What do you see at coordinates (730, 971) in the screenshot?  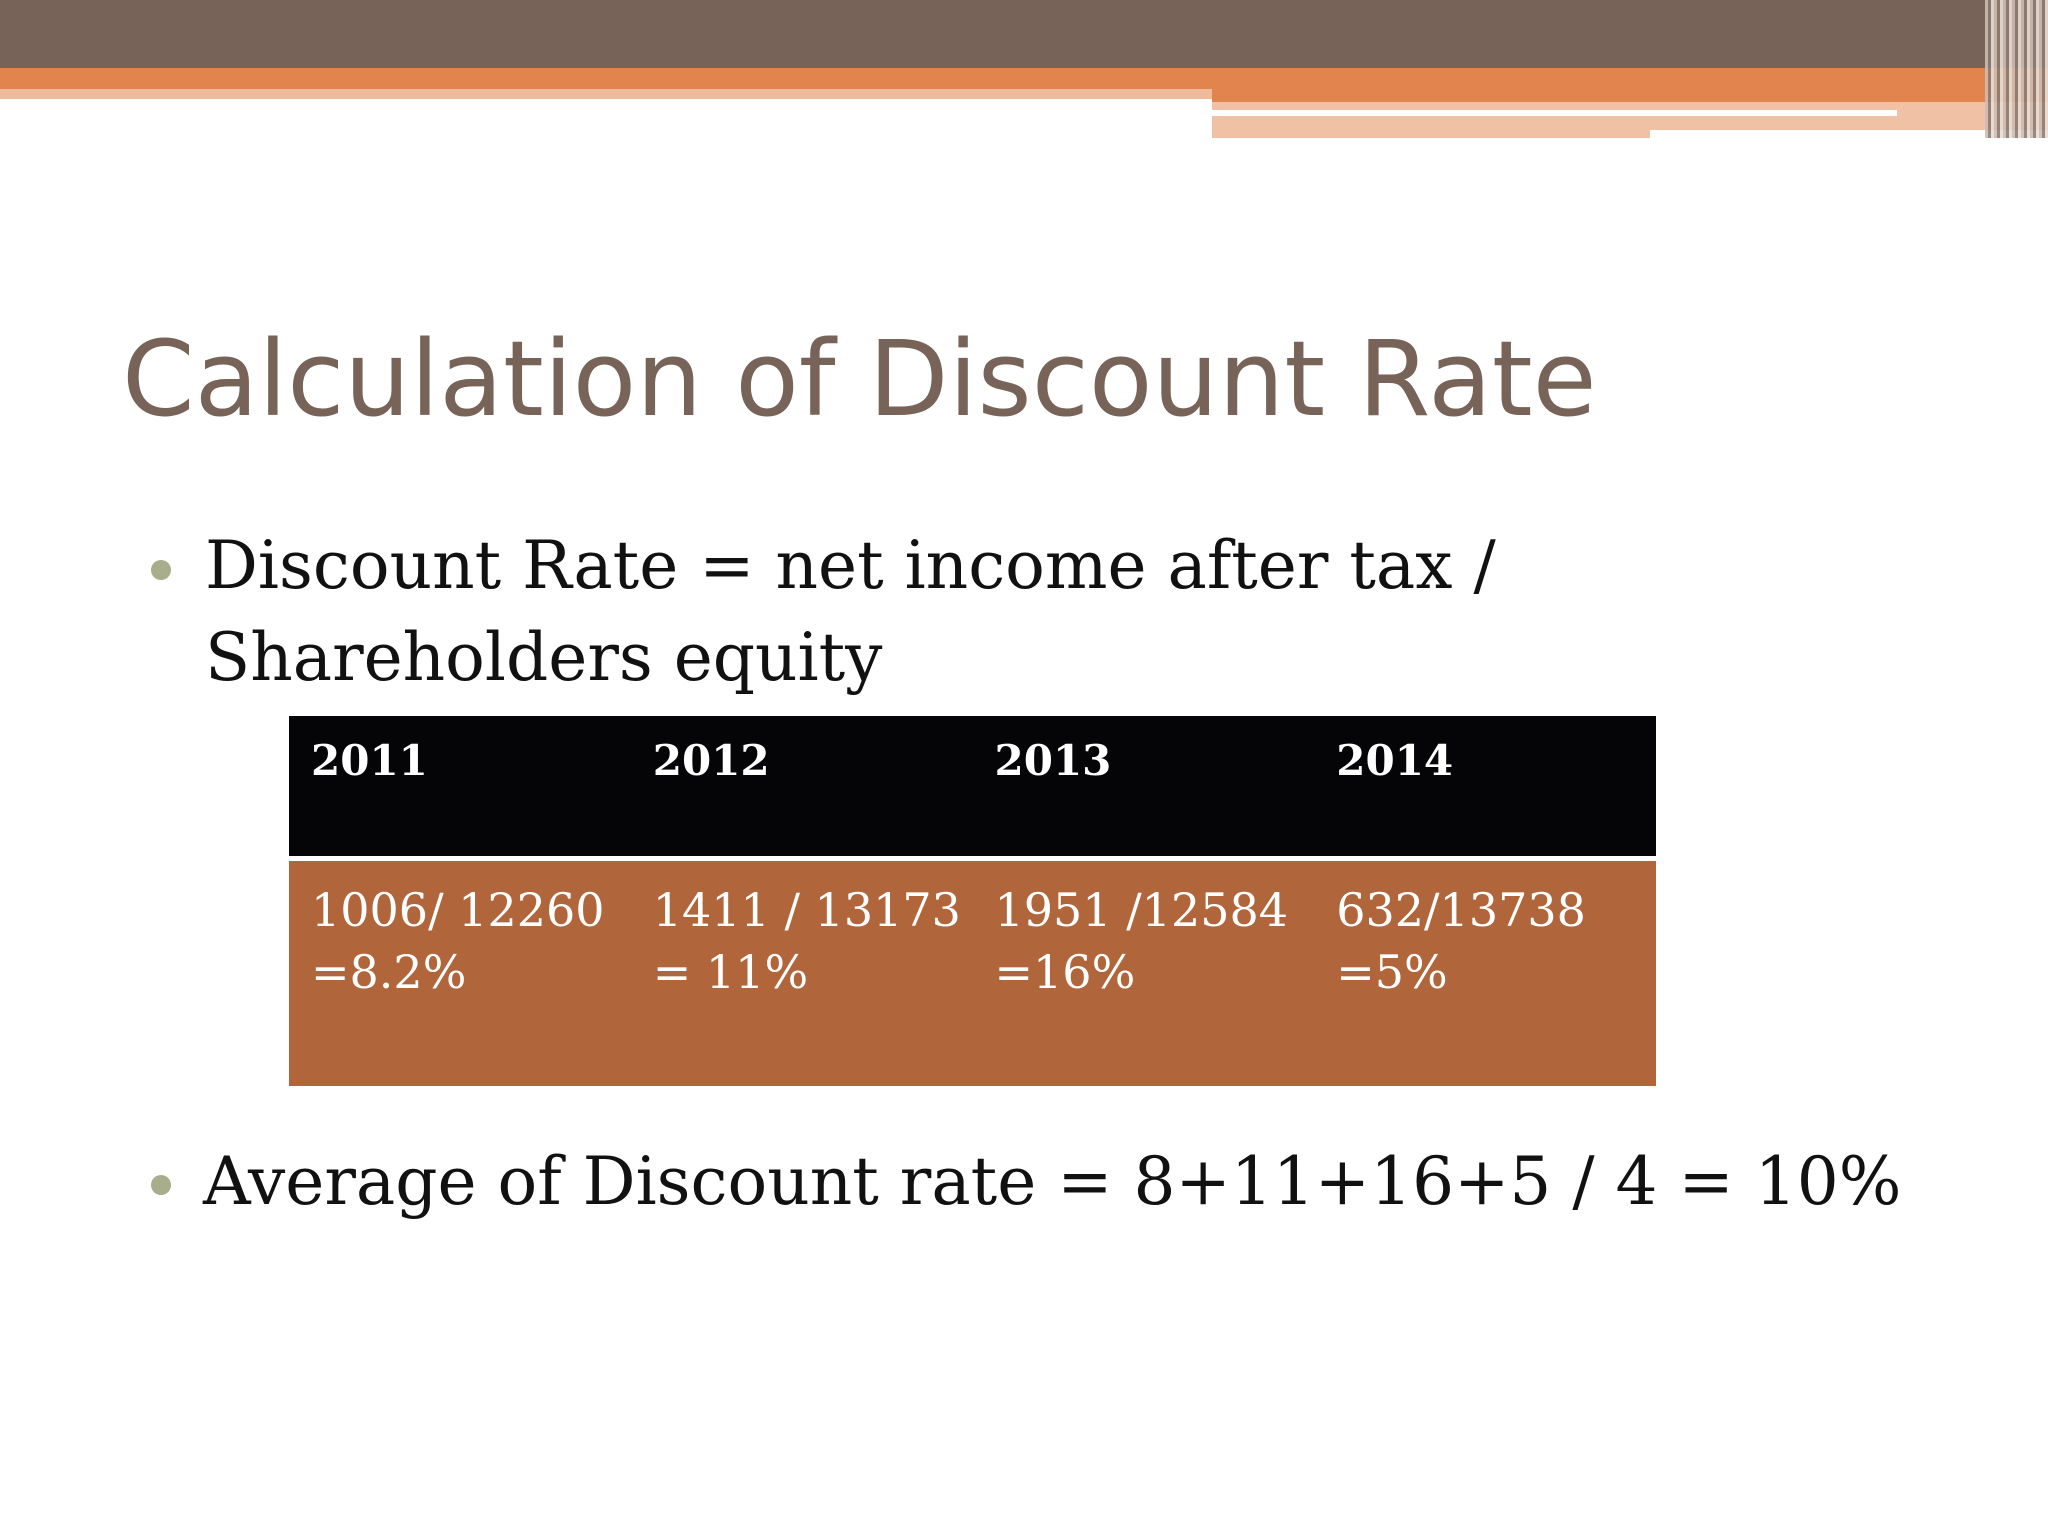 I see `rate-result: = 11%` at bounding box center [730, 971].